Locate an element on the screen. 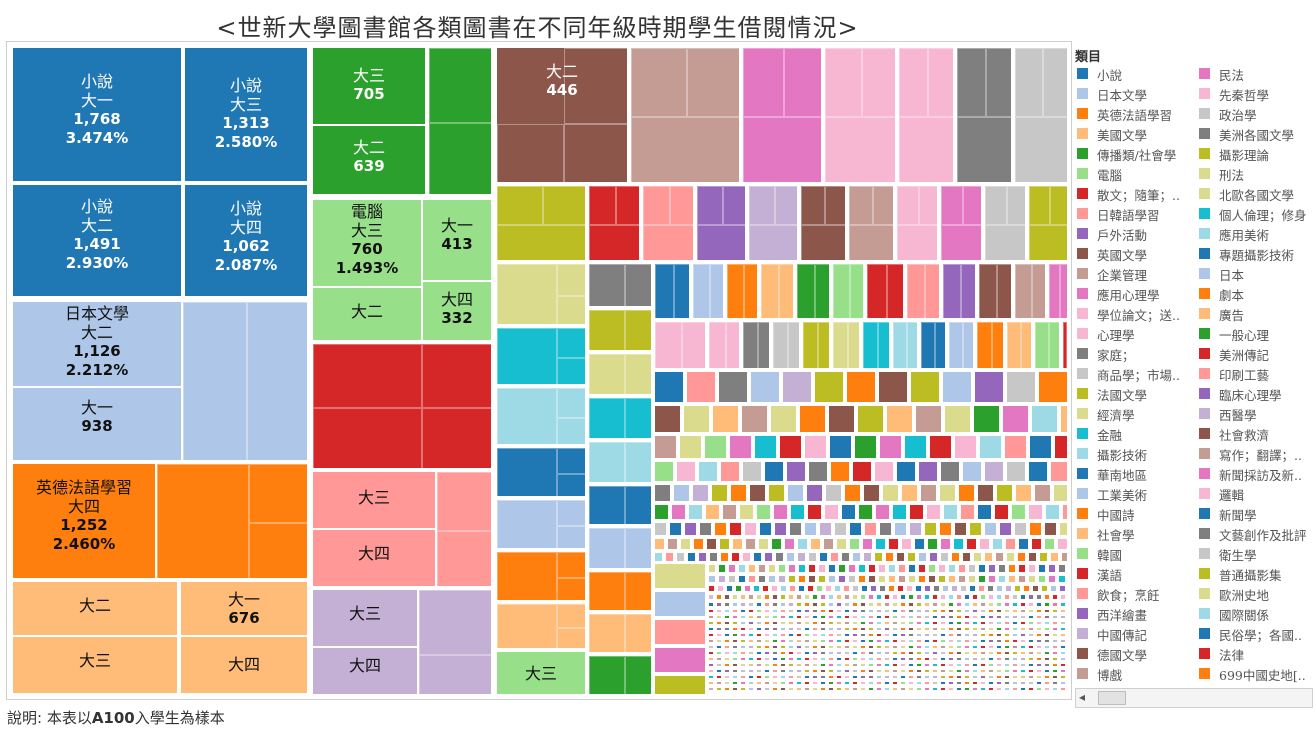 This screenshot has height=734, width=1315. legend-item: 企業管理 is located at coordinates (1133, 274).